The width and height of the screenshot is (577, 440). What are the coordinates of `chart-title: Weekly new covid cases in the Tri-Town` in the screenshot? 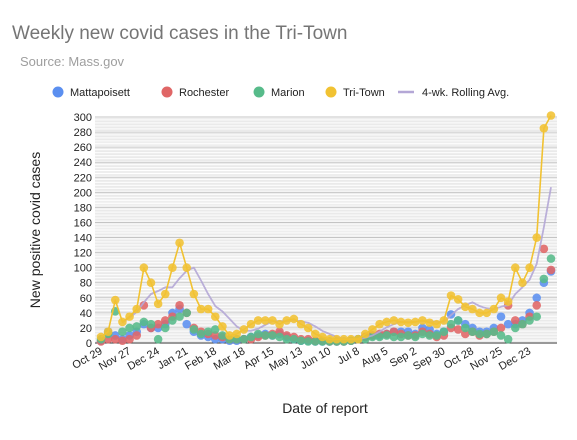 It's located at (179, 33).